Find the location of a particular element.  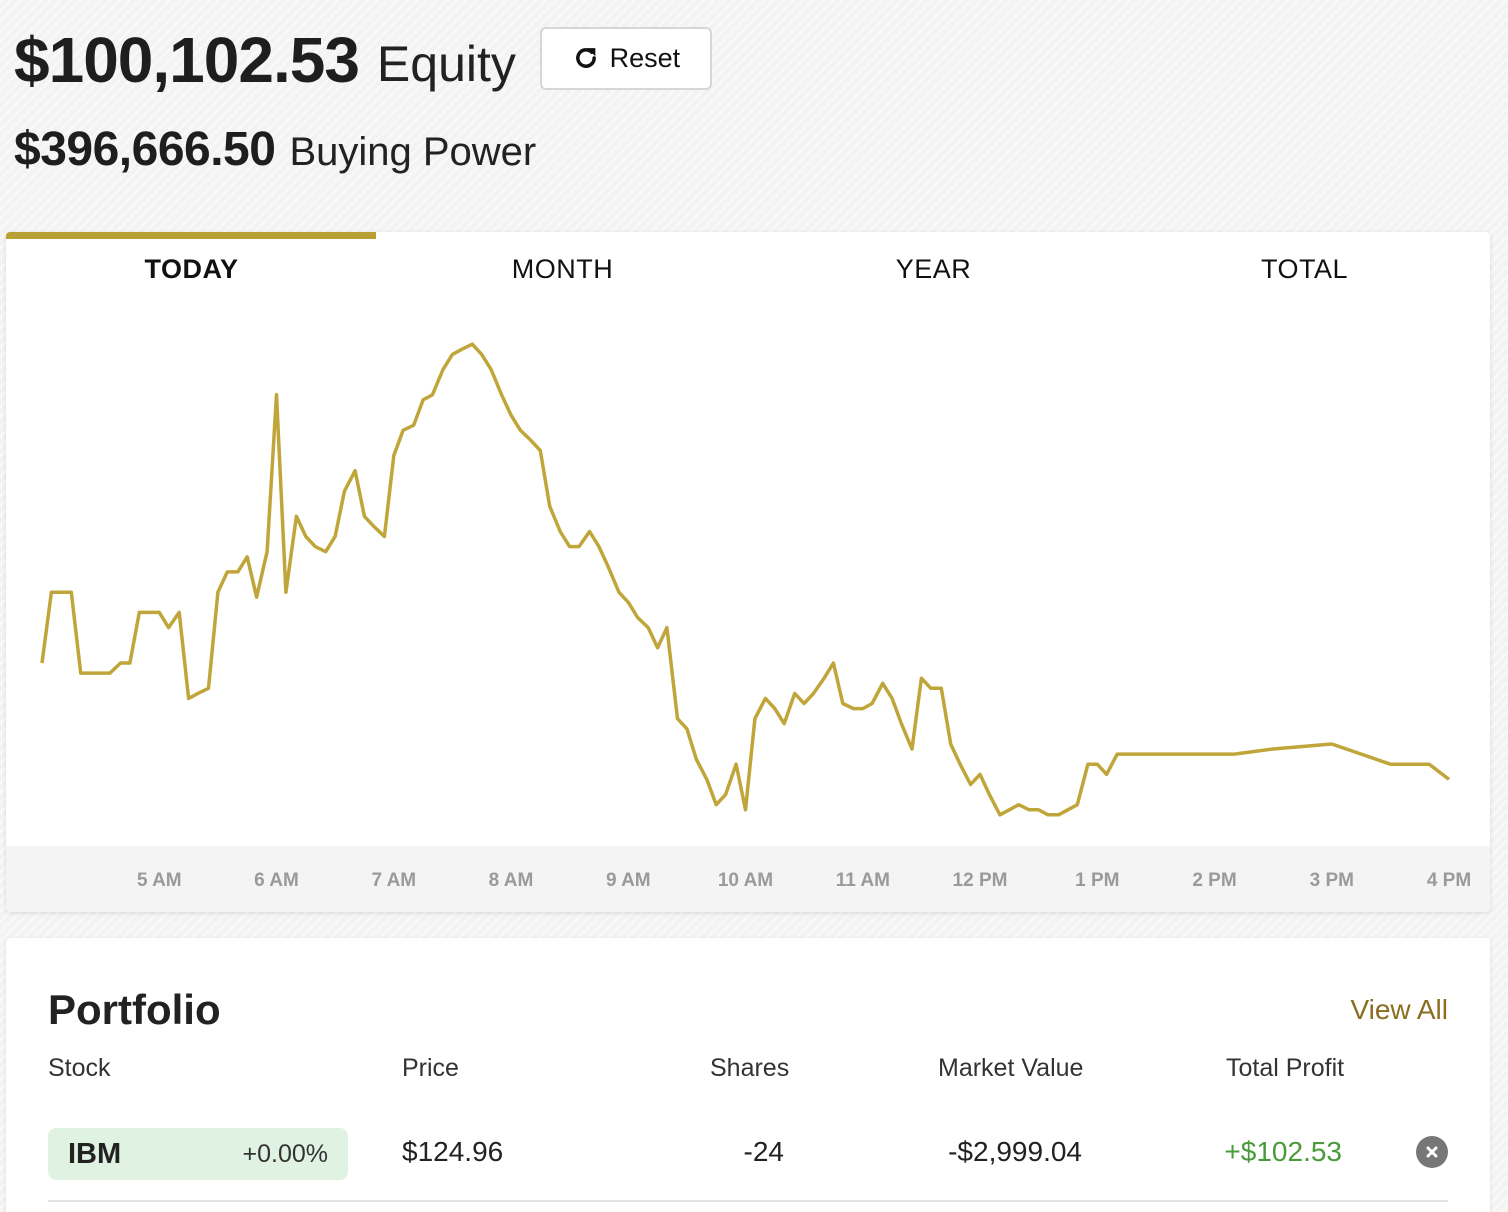

x-tick-label: 8 AM is located at coordinates (511, 880).